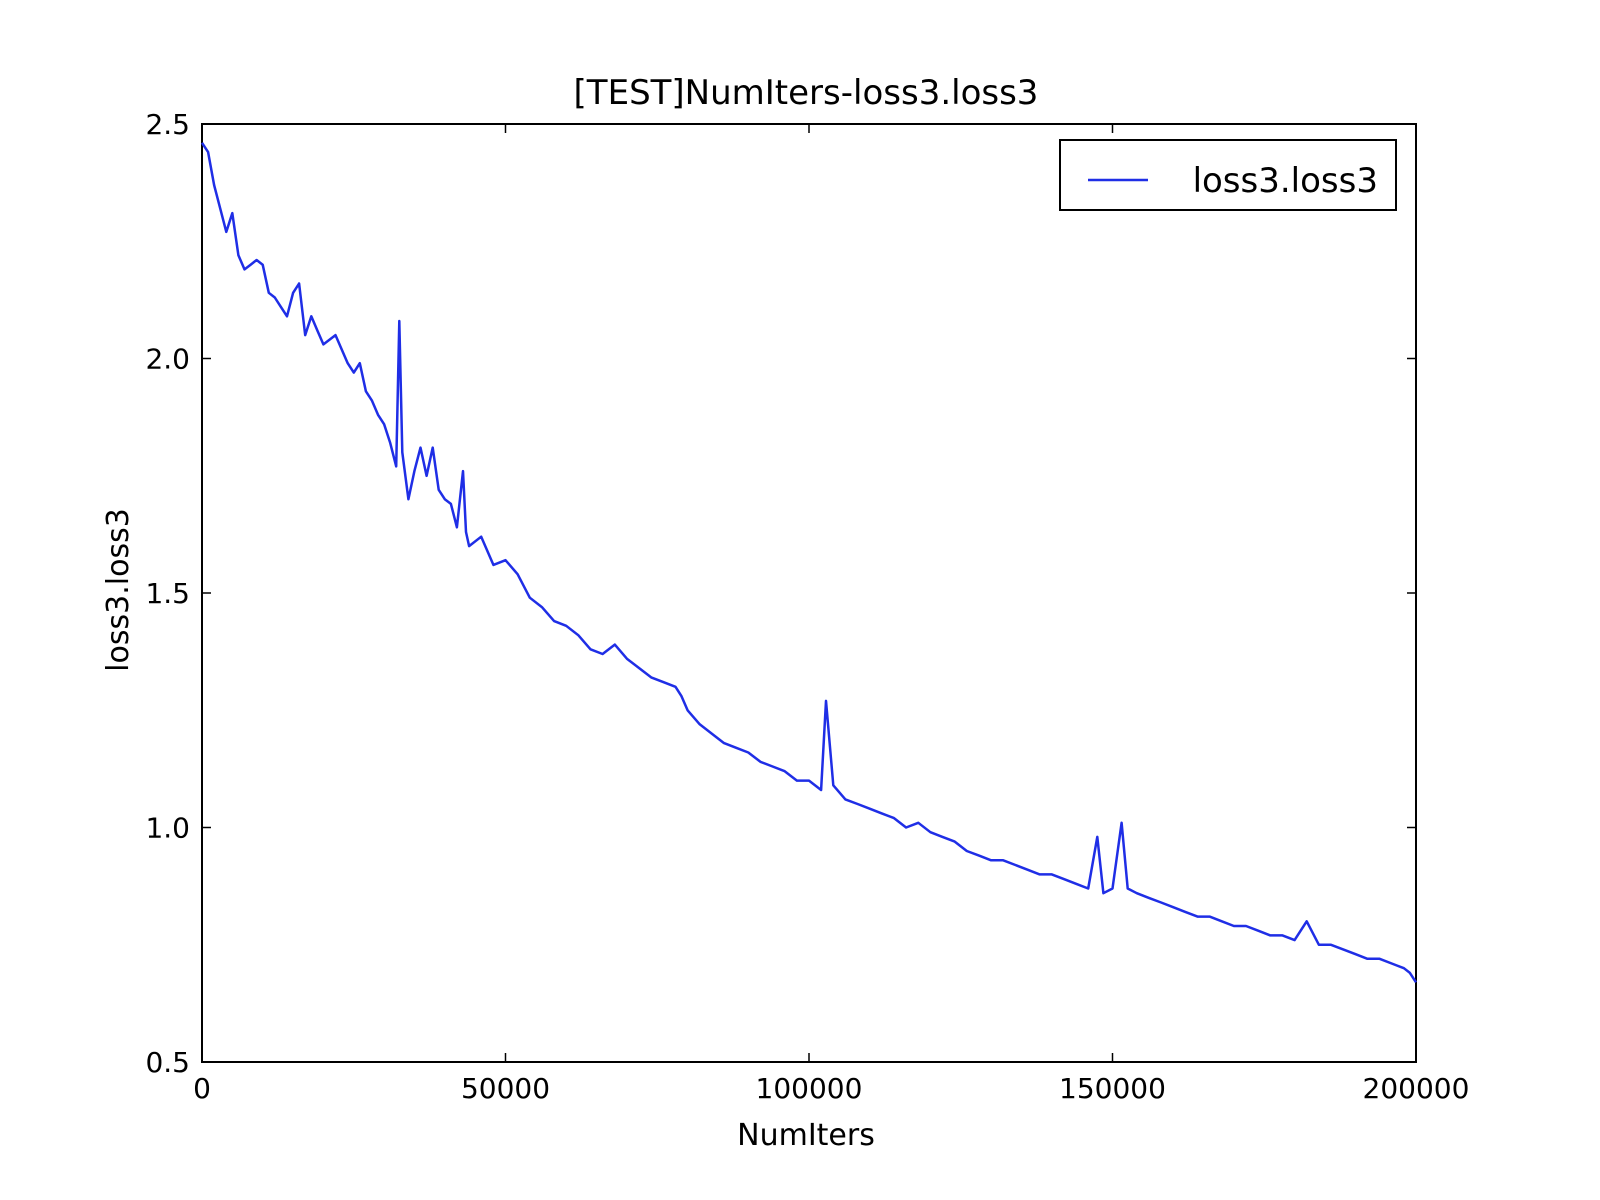 The height and width of the screenshot is (1200, 1600). What do you see at coordinates (167, 1062) in the screenshot?
I see `y-tick-label: 0.5` at bounding box center [167, 1062].